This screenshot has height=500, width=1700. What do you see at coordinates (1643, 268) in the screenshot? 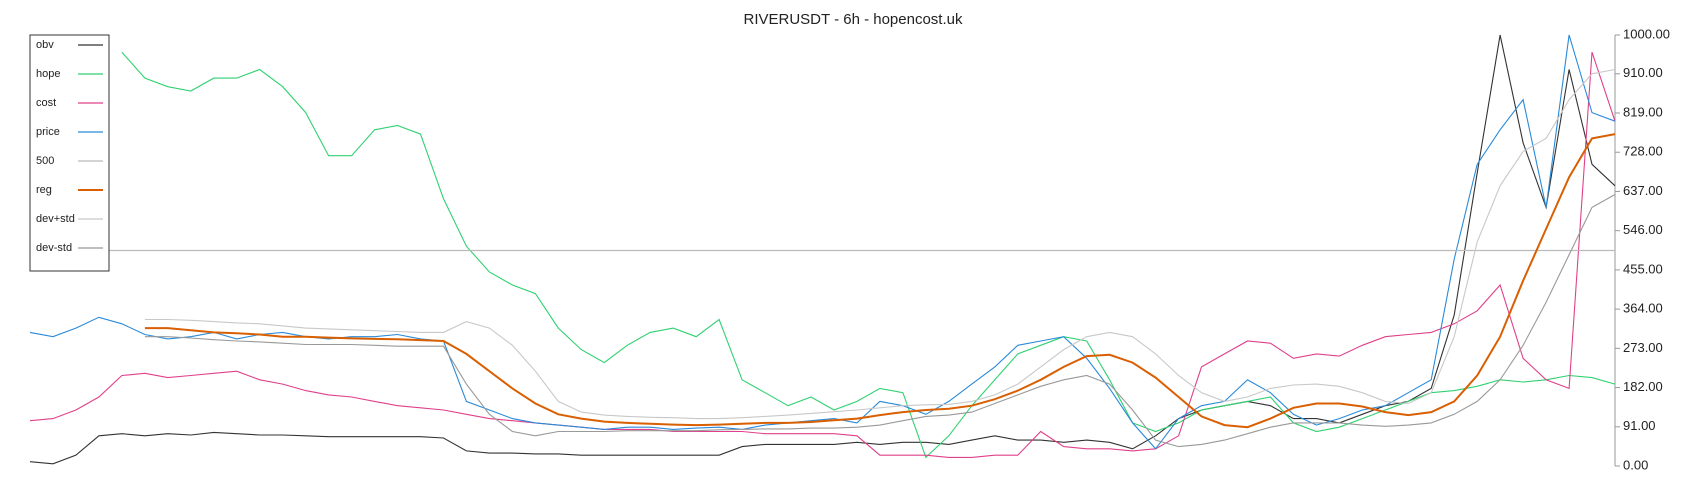
I see `y-tick-label: 455.00` at bounding box center [1643, 268].